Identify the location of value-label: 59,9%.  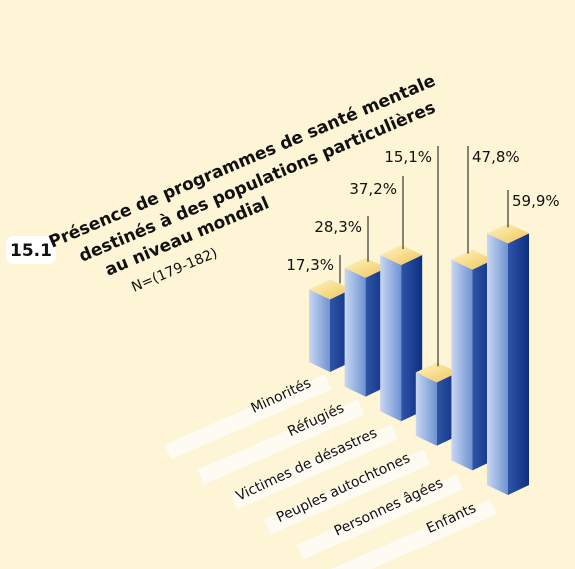
(536, 201).